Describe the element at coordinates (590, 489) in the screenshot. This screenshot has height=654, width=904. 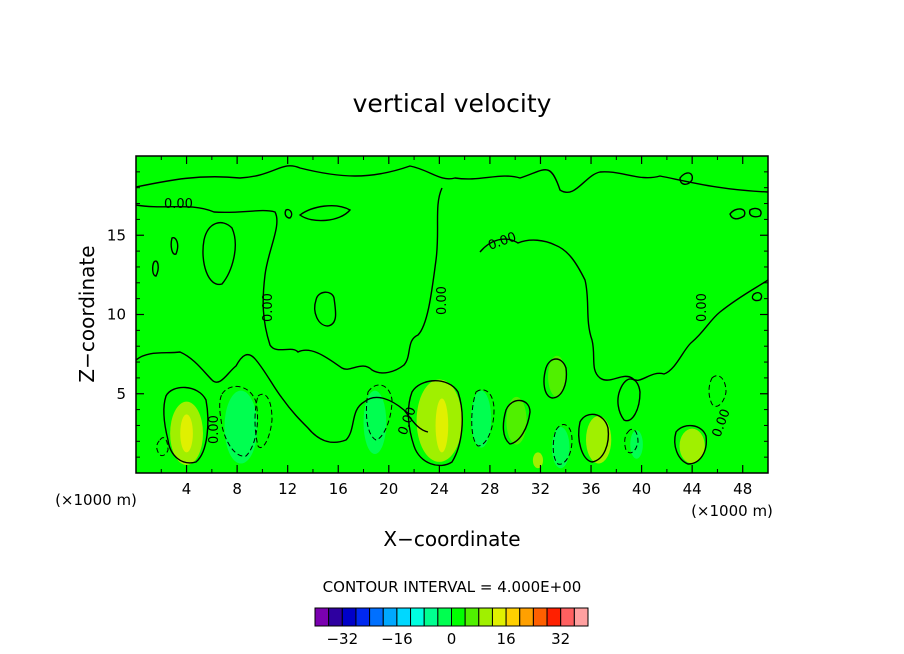
I see `x-tick-label: 36` at that location.